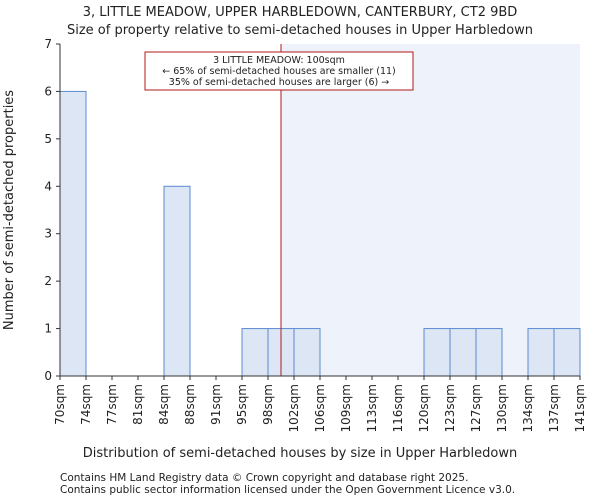  What do you see at coordinates (502, 408) in the screenshot?
I see `x-tick-label: 130sqm` at bounding box center [502, 408].